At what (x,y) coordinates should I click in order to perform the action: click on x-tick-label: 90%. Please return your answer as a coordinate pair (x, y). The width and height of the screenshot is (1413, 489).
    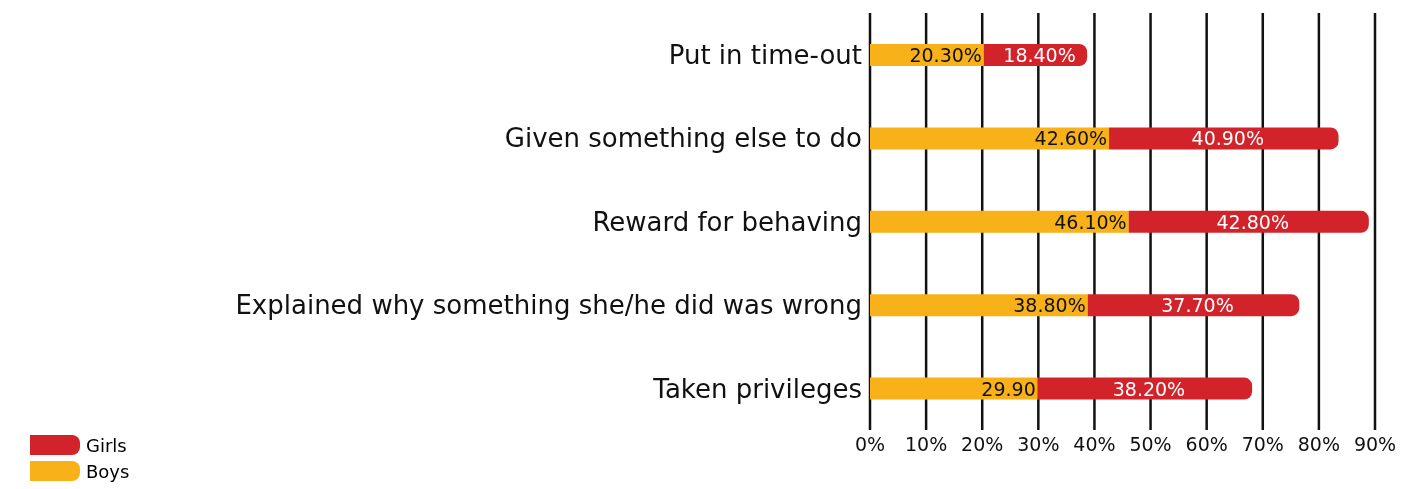
    Looking at the image, I should click on (1375, 444).